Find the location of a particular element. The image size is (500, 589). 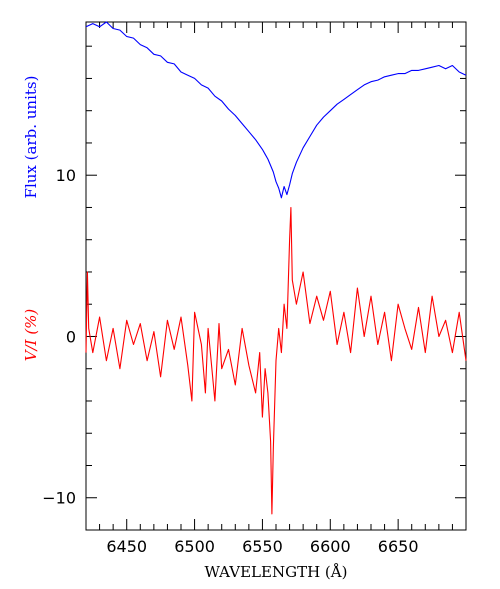

flux-axis-title: Flux (arb. units) is located at coordinates (31, 137).